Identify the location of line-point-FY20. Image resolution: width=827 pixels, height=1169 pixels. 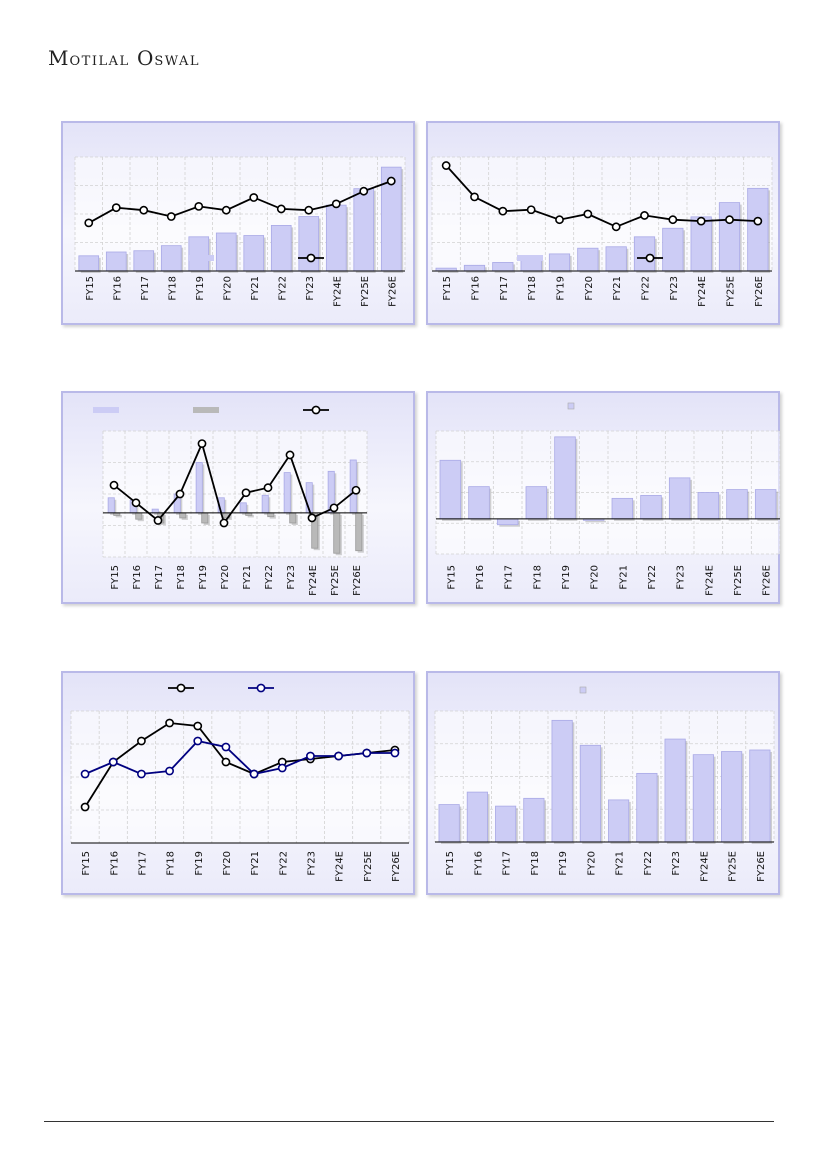
(226, 762).